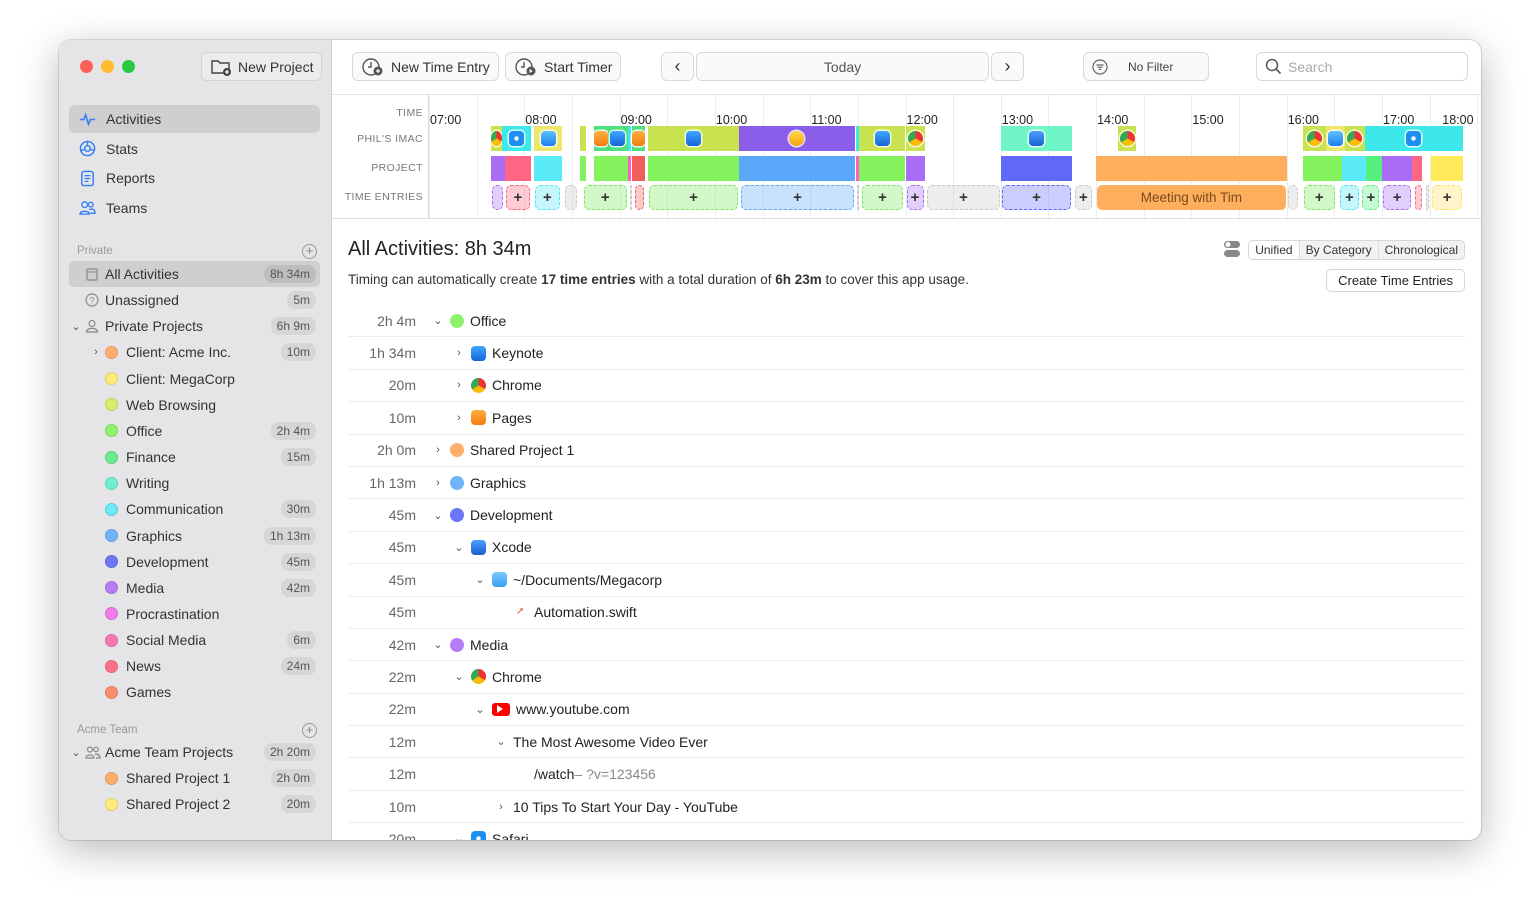  Describe the element at coordinates (906, 645) in the screenshot. I see `activity-row: 42m ⌄ Media` at that location.